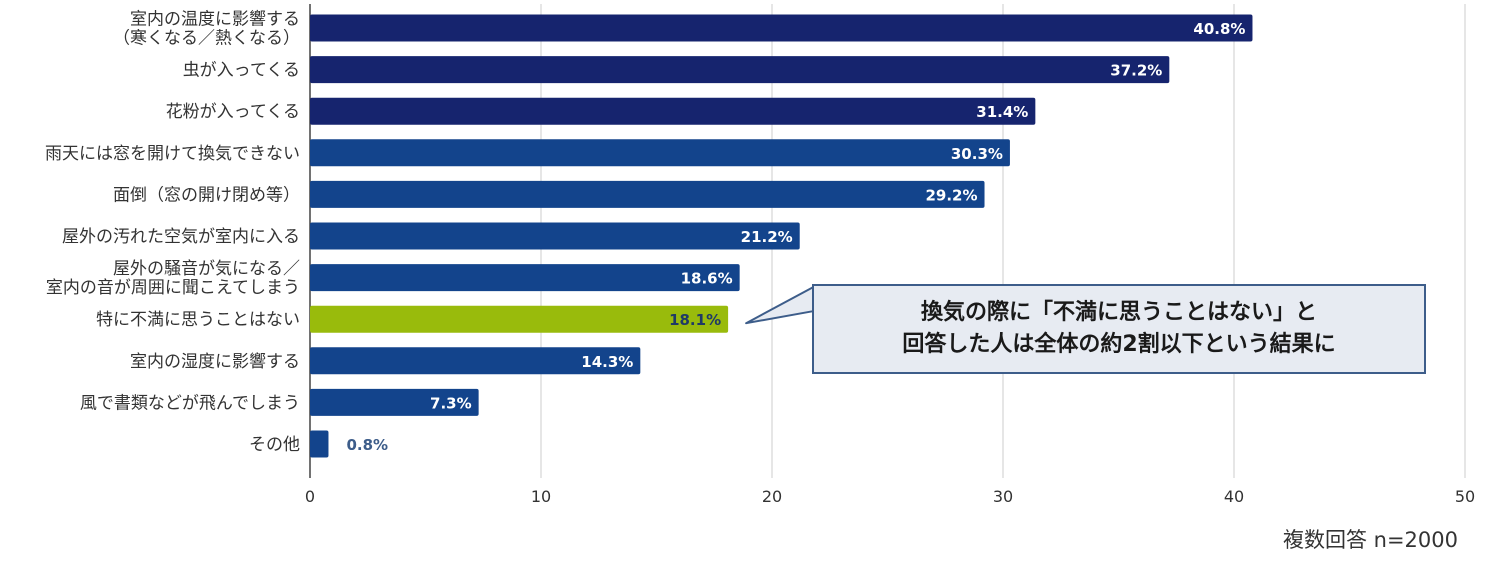  I want to click on value-label: 0.8%, so click(367, 445).